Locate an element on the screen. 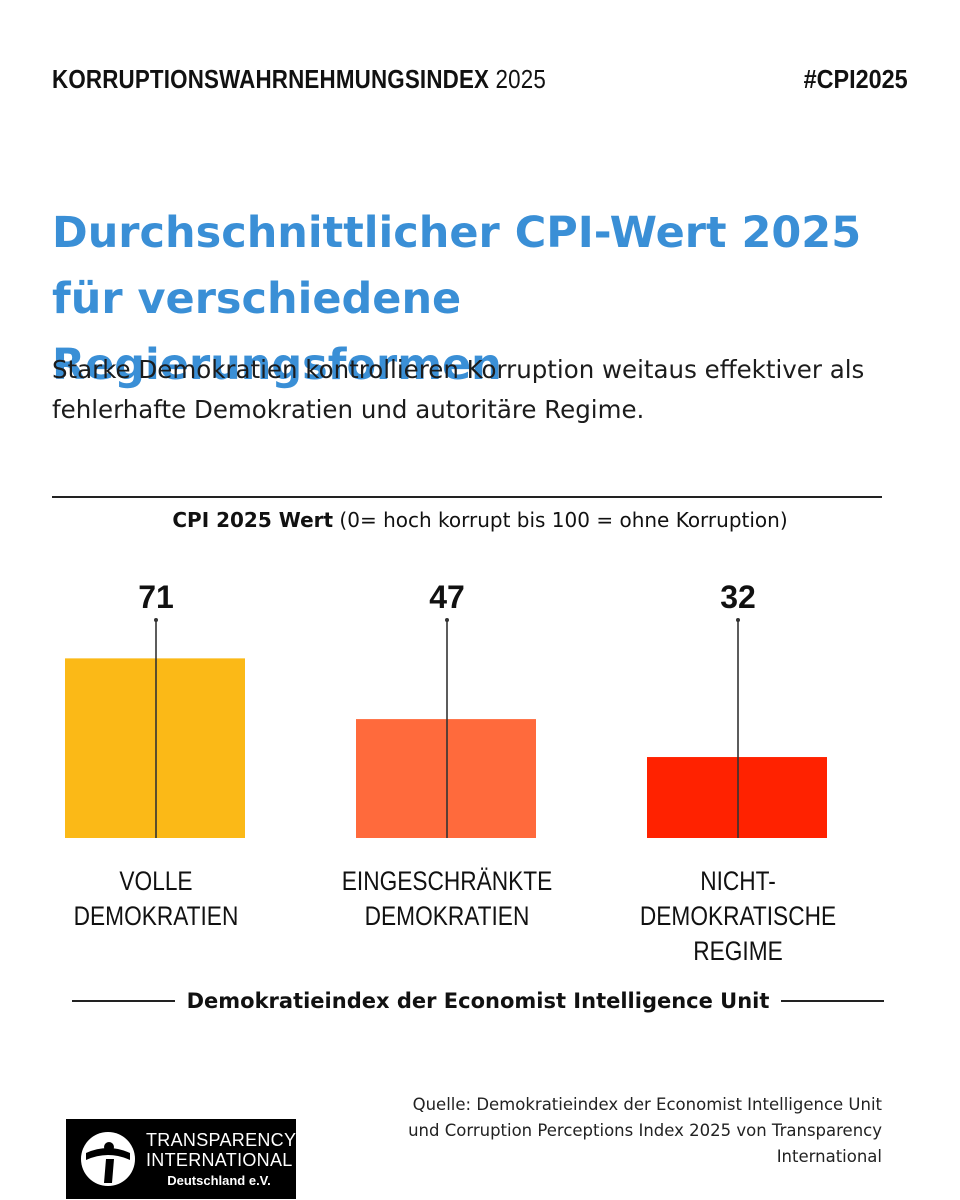 Image resolution: width=960 pixels, height=1200 pixels. category-label-3: NICHT-DEMOKRATISCHE REGIME is located at coordinates (737, 916).